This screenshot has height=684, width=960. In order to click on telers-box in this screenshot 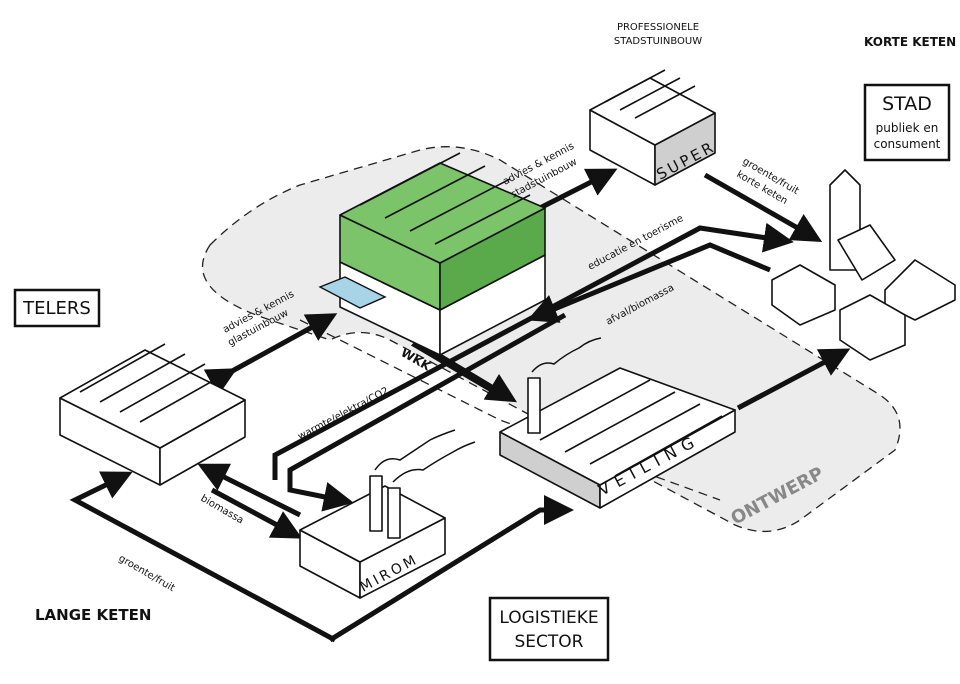, I will do `click(57, 308)`.